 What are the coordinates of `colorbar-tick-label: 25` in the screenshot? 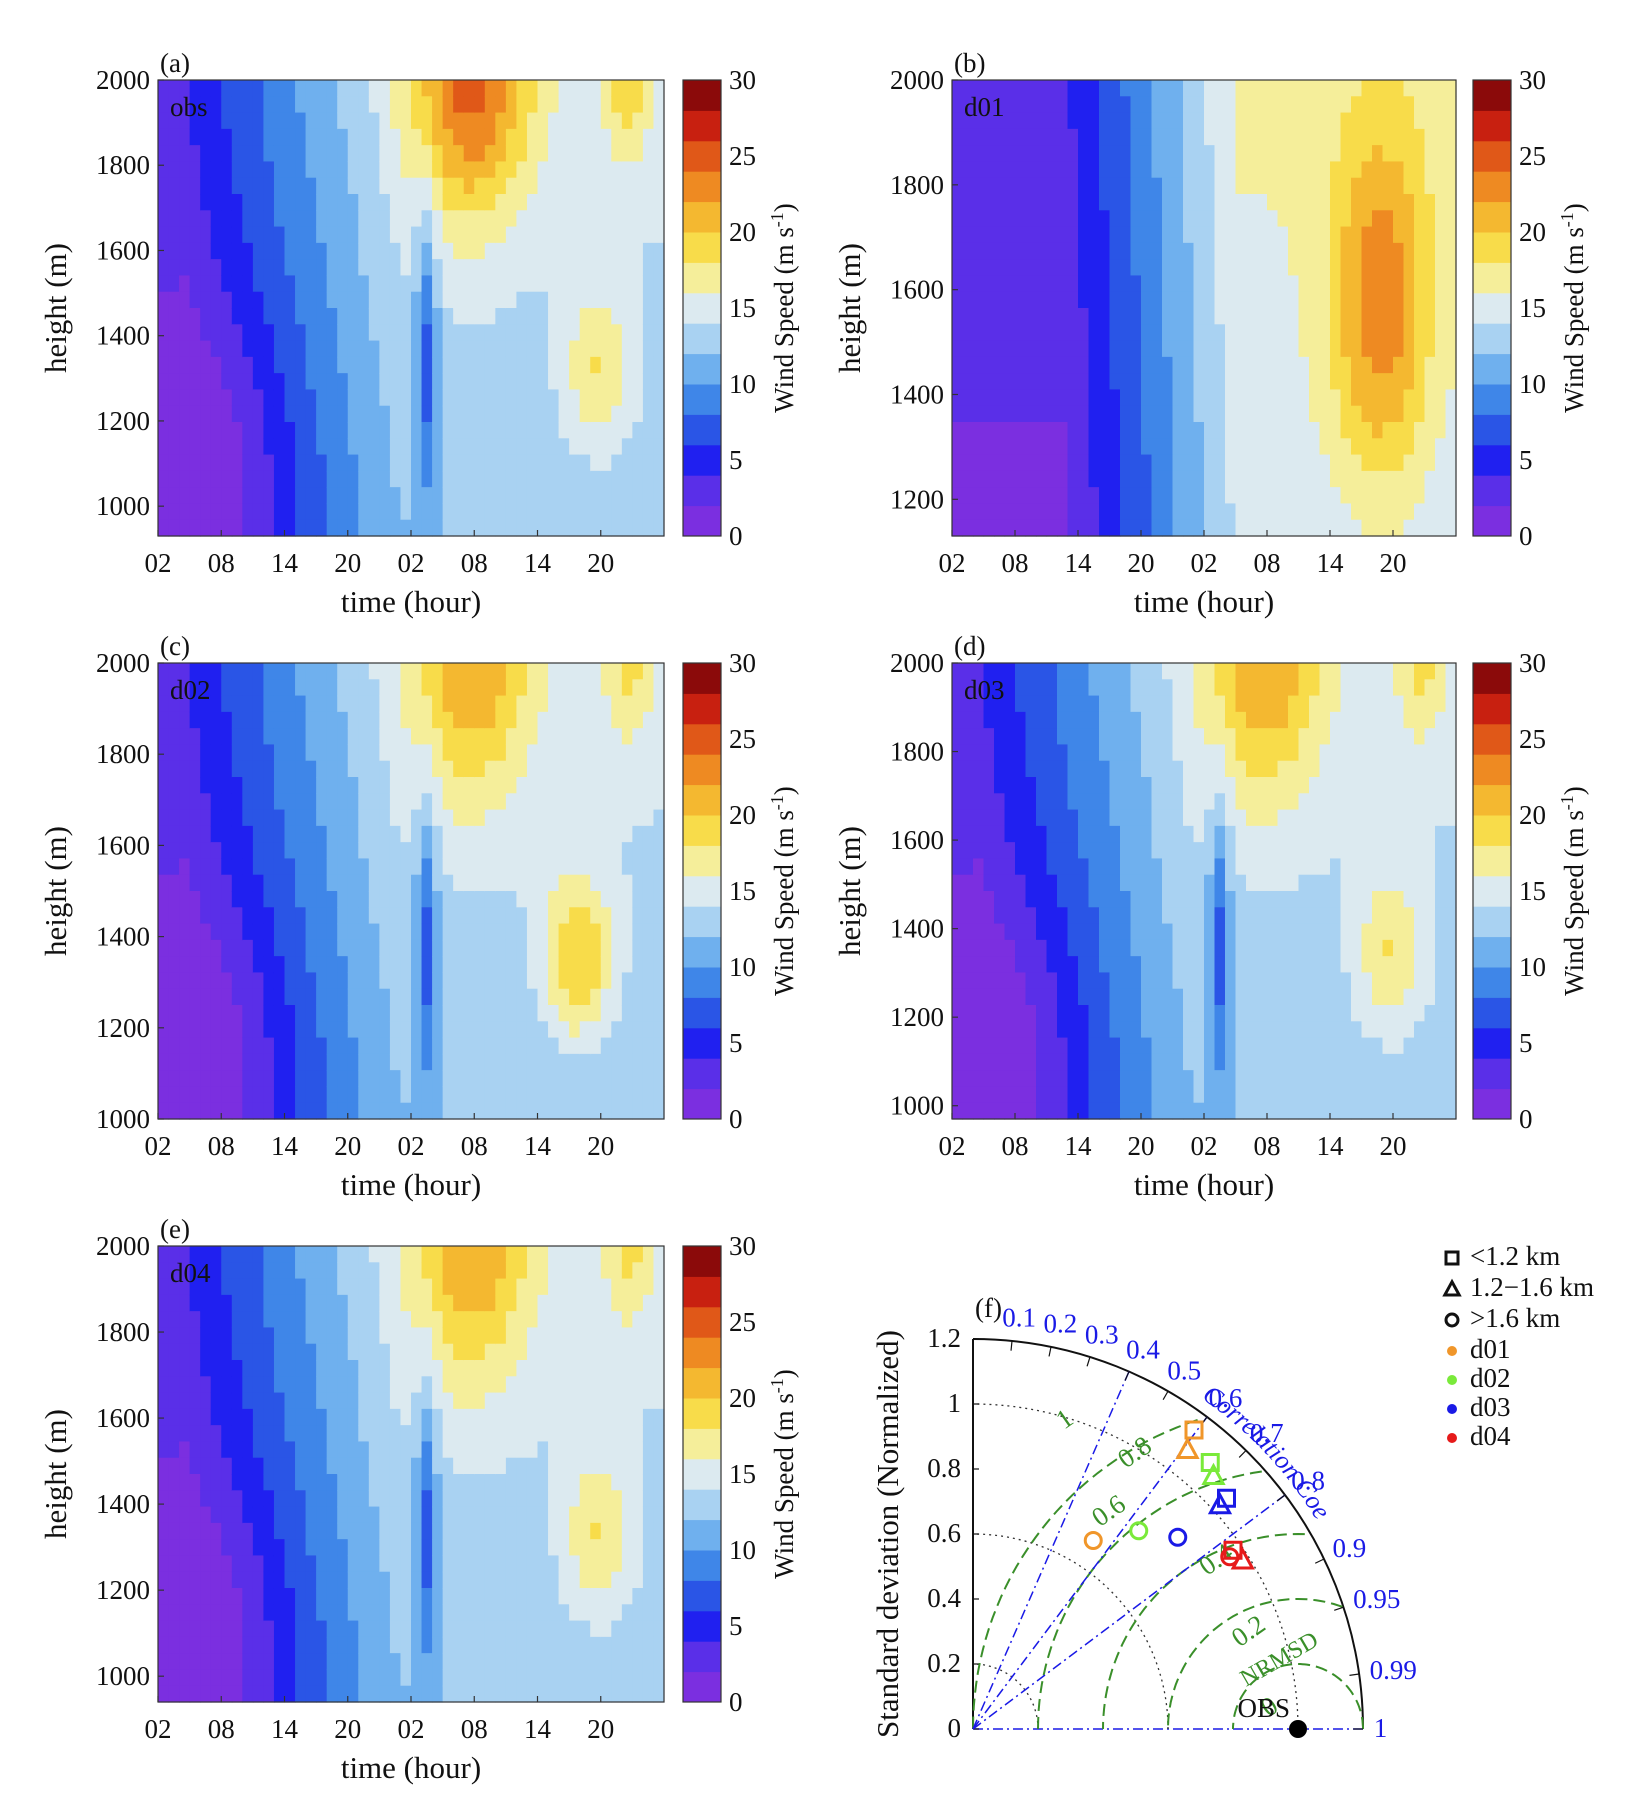 It's located at (1532, 156).